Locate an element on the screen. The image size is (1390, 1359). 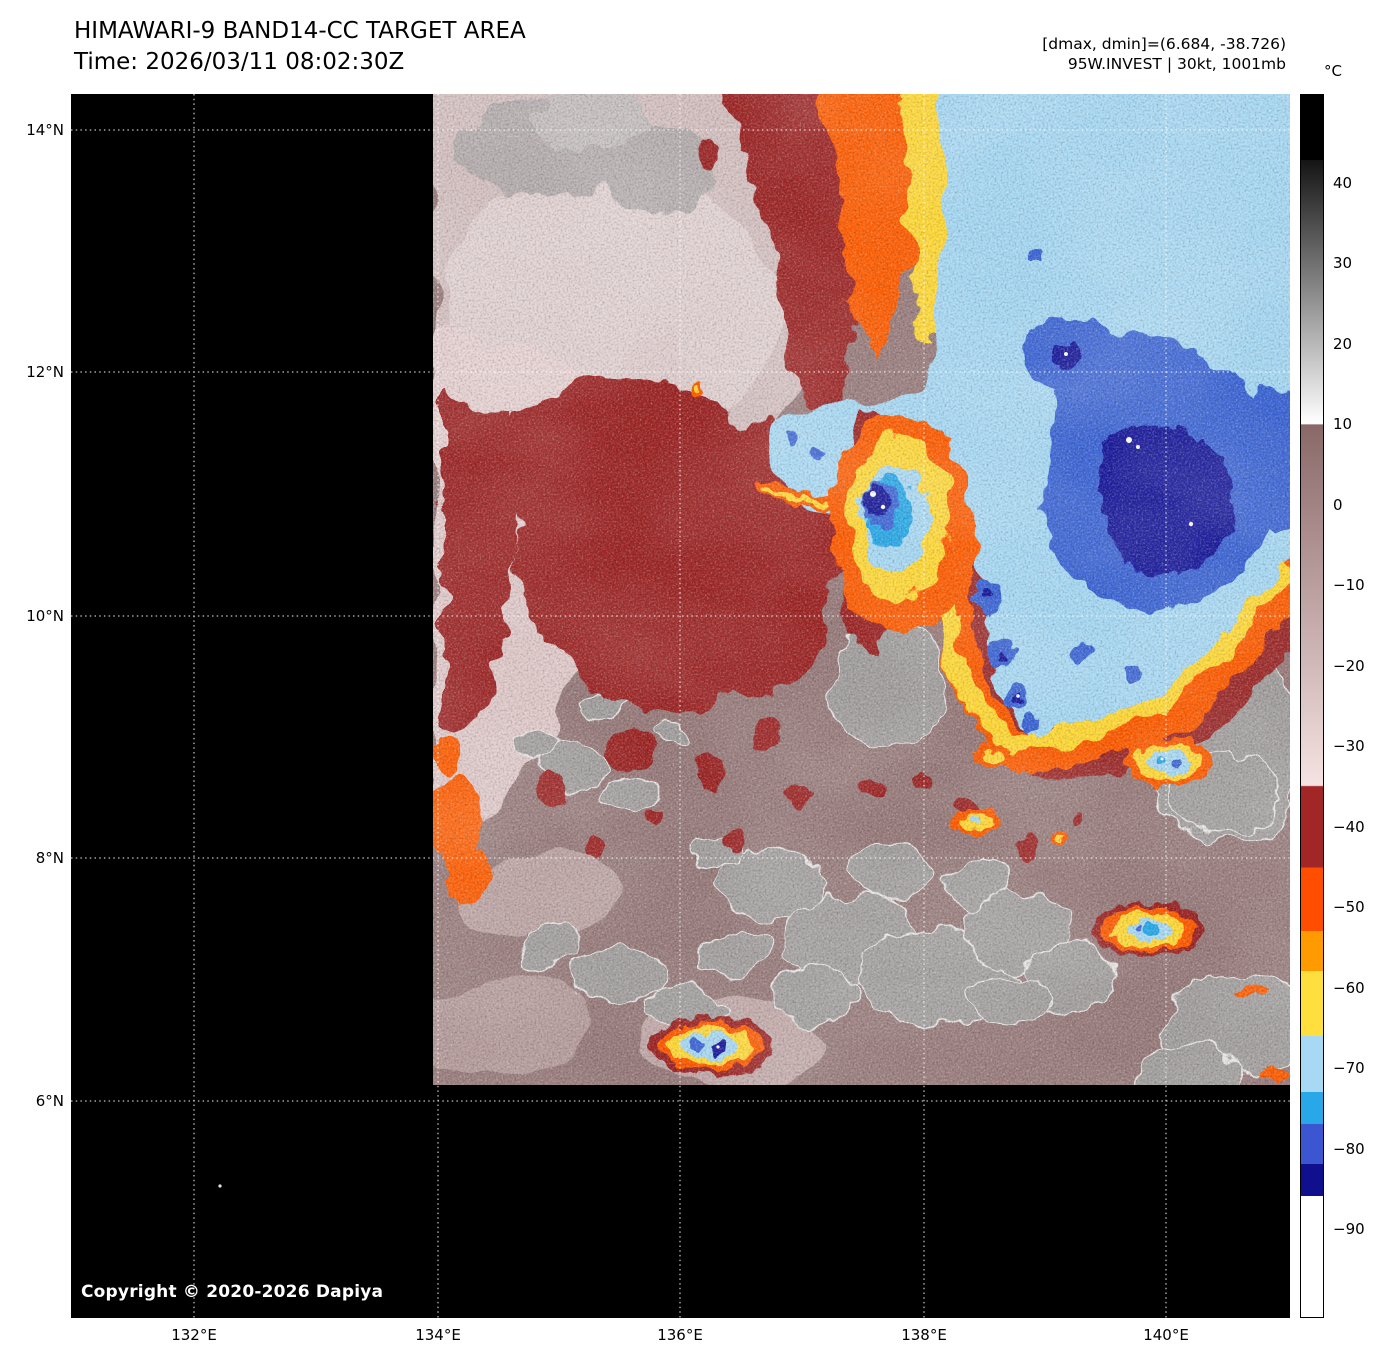
lon-tick-label: 132°E is located at coordinates (194, 1335).